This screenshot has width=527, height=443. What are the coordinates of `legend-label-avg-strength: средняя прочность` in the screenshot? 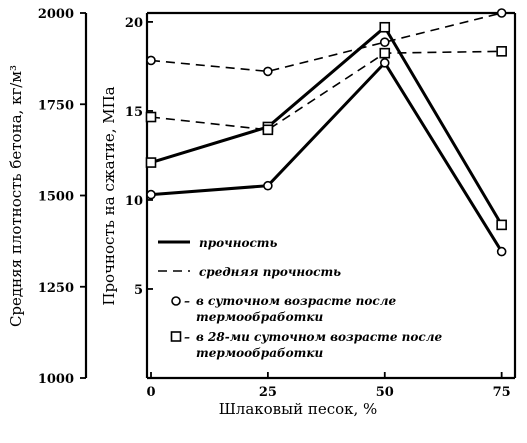 It's located at (270, 272).